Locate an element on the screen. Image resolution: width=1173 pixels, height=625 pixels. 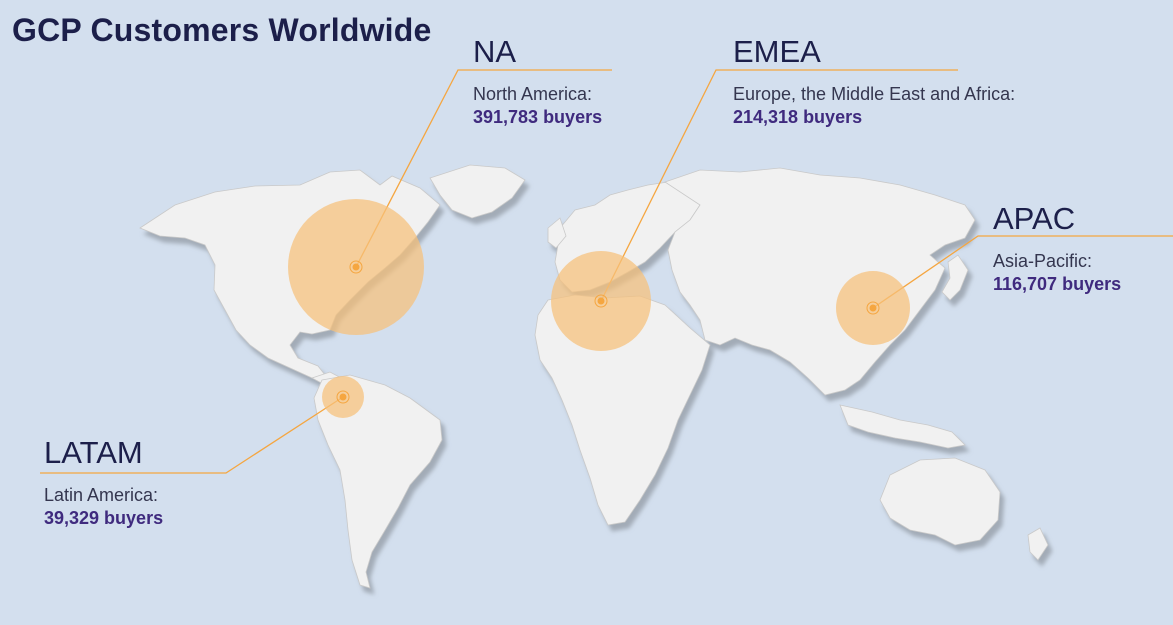
region-value: 116,707 buyers is located at coordinates (1057, 284).